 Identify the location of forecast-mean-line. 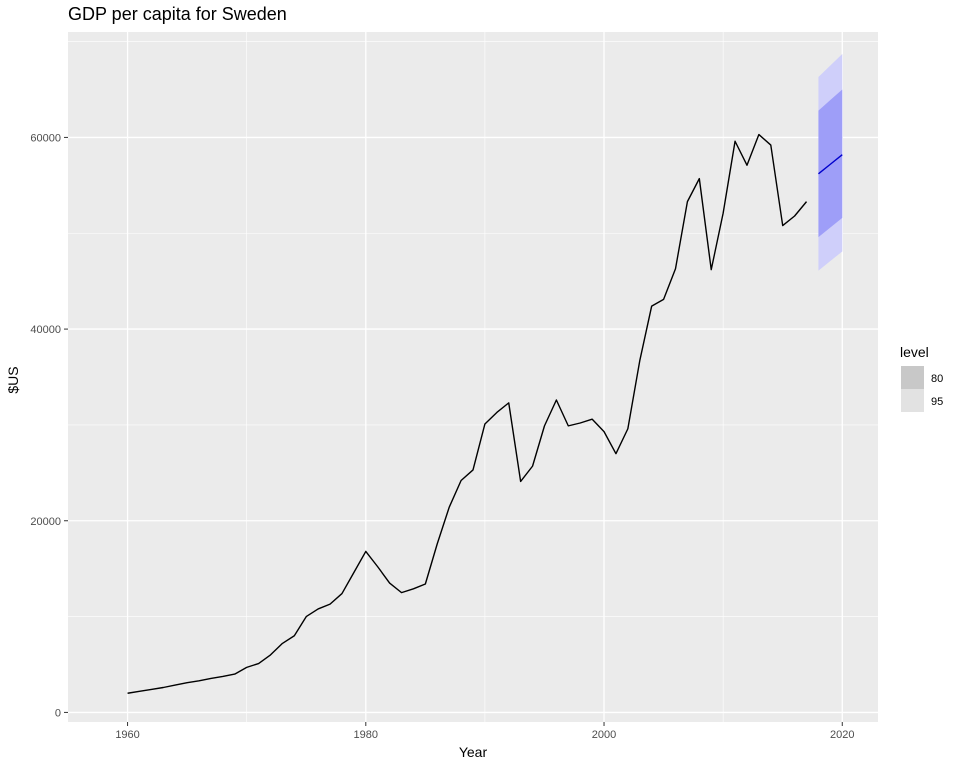
(830, 164).